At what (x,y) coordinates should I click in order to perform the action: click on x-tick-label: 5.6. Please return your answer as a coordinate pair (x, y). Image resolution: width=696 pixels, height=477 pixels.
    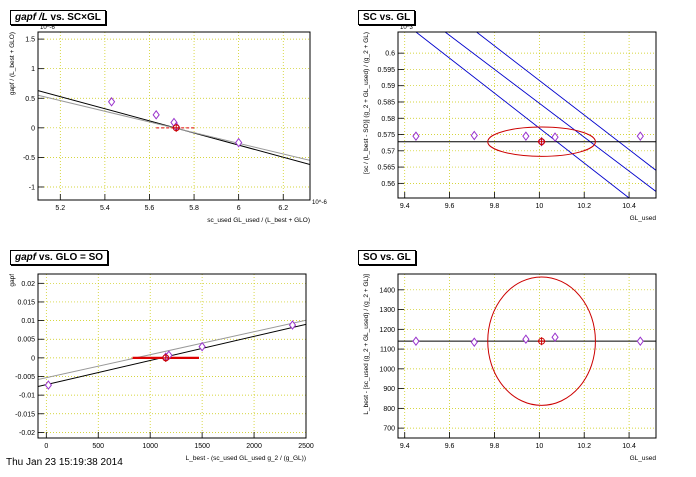
    Looking at the image, I should click on (150, 208).